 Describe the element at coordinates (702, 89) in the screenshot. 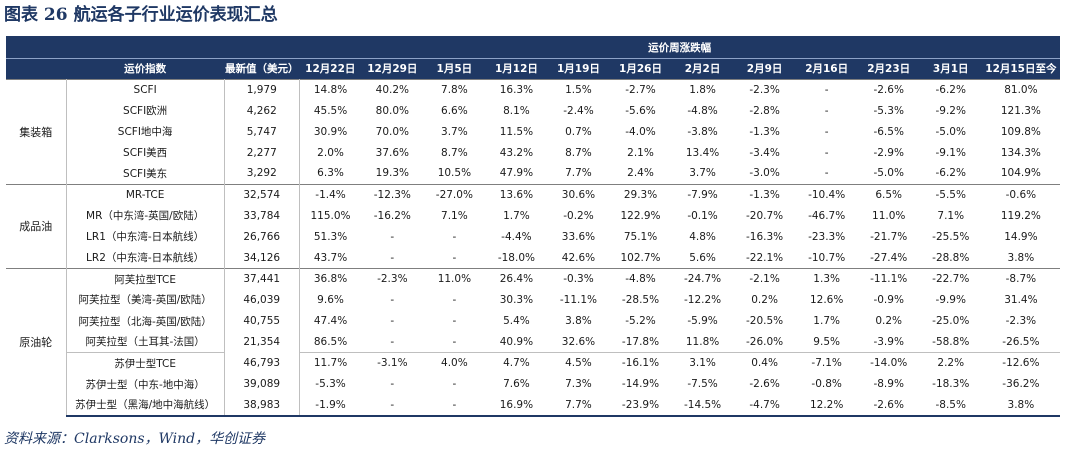

I see `change-cell: 1.8%` at that location.